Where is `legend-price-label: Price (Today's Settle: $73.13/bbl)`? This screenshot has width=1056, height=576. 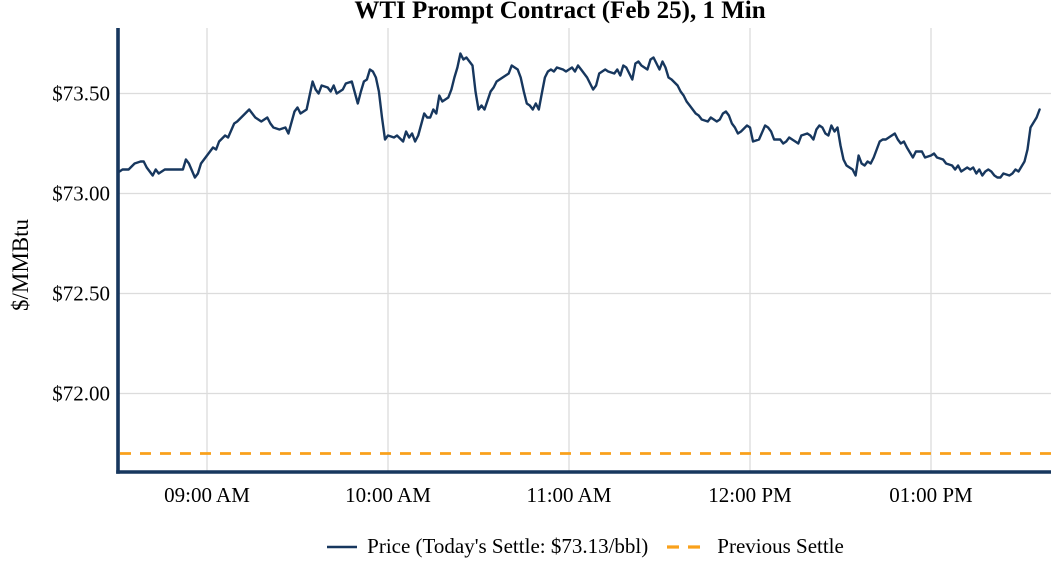
legend-price-label: Price (Today's Settle: $73.13/bbl) is located at coordinates (508, 546).